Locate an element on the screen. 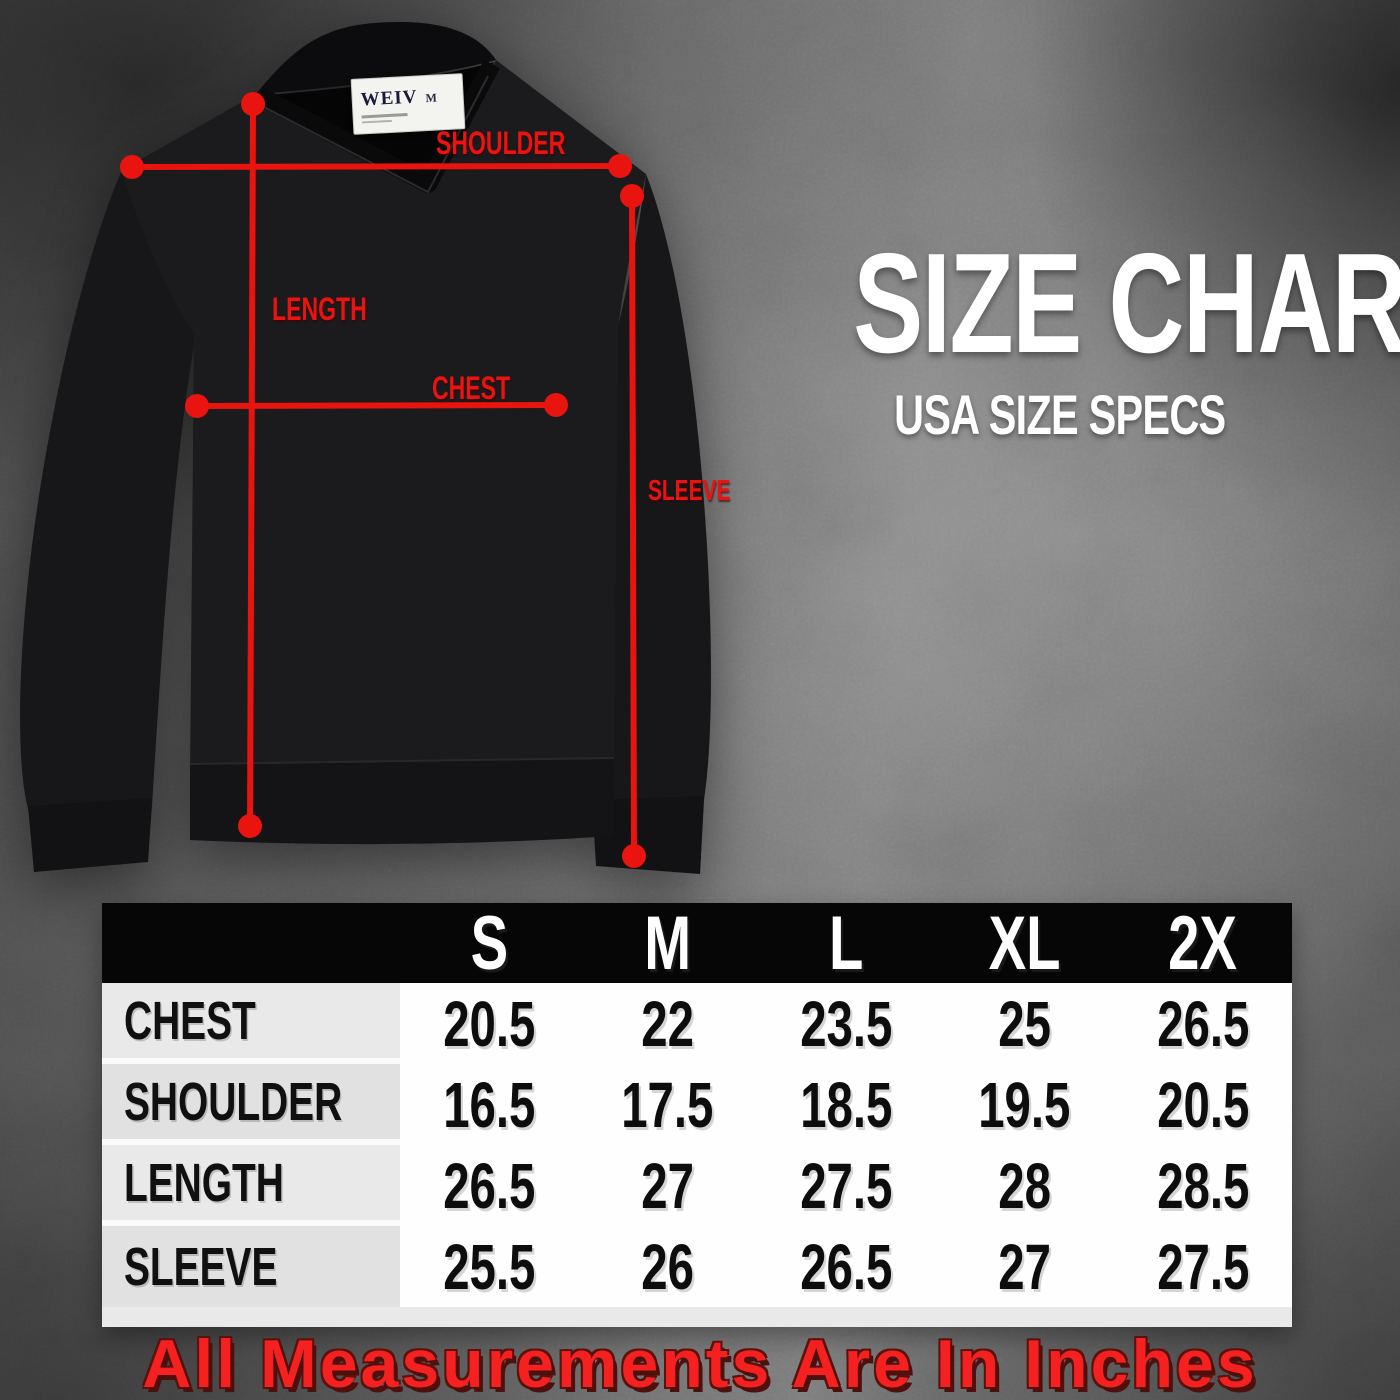  collar-band-highlight is located at coordinates (375, 134).